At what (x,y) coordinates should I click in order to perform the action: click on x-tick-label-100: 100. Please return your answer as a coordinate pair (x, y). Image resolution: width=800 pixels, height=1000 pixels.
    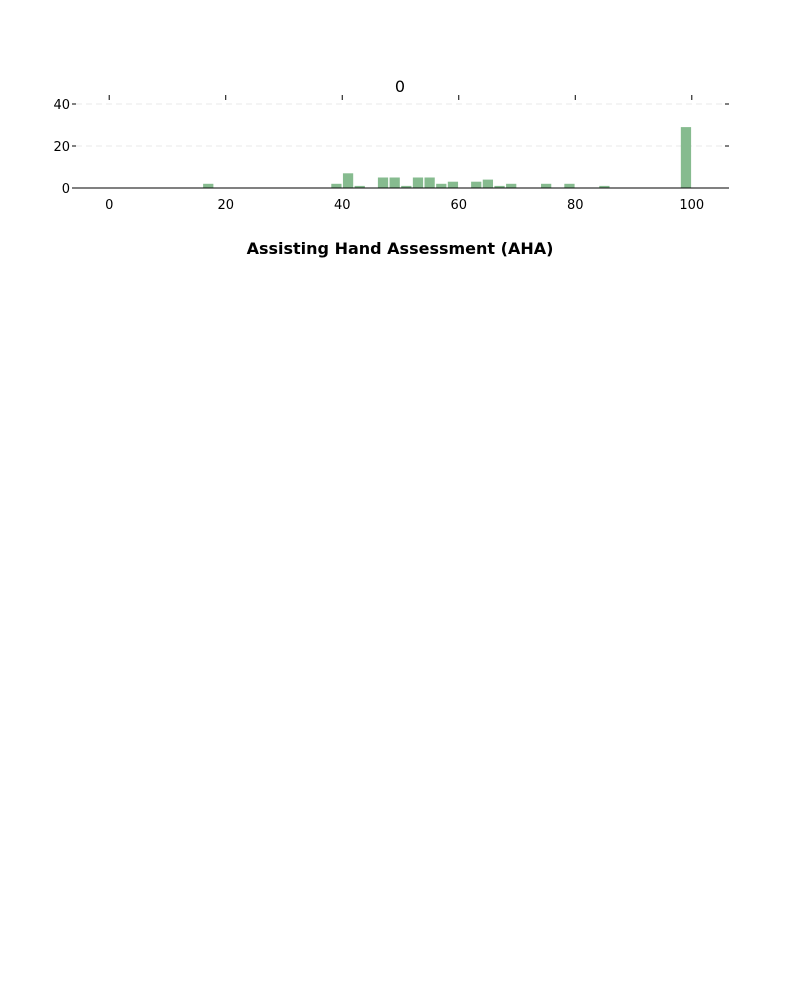
    Looking at the image, I should click on (691, 205).